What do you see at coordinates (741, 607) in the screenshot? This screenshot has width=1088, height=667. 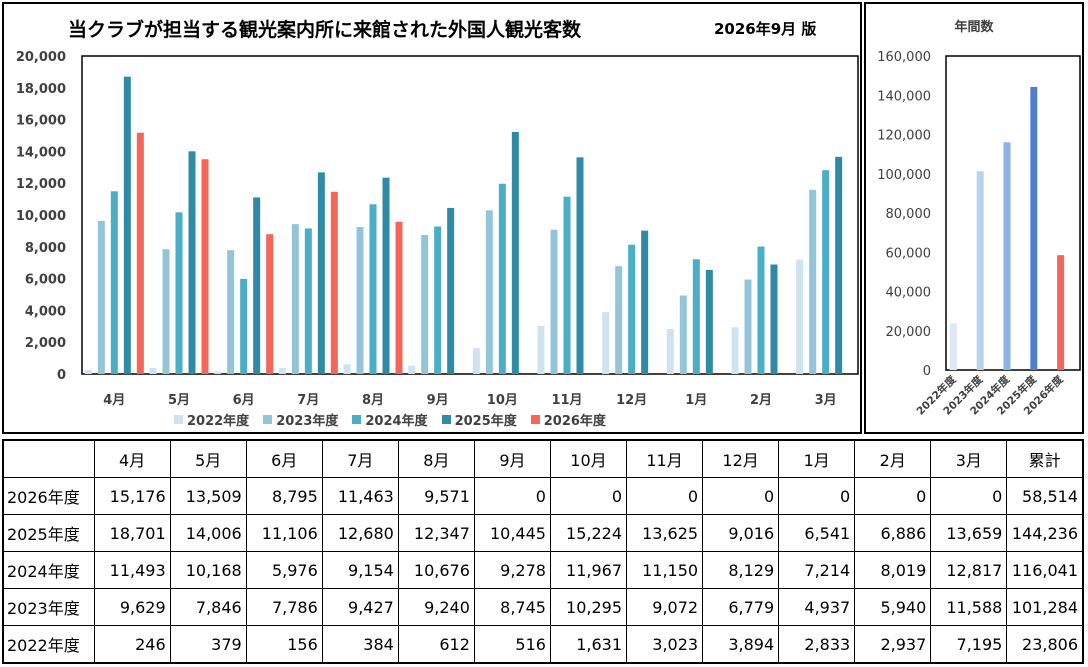 I see `table-cell: 6,779` at bounding box center [741, 607].